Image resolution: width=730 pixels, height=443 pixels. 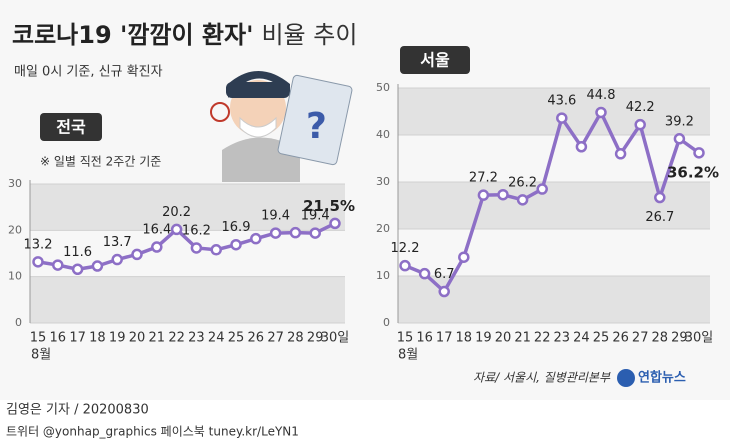 What do you see at coordinates (132, 35) in the screenshot?
I see `title-main: 코로나19 '깜깜이 환자'` at bounding box center [132, 35].